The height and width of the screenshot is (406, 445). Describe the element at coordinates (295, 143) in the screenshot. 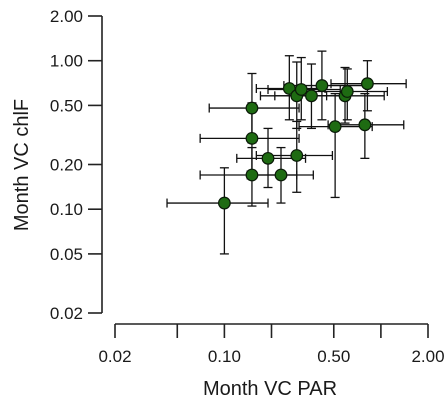

I see `data-points` at that location.